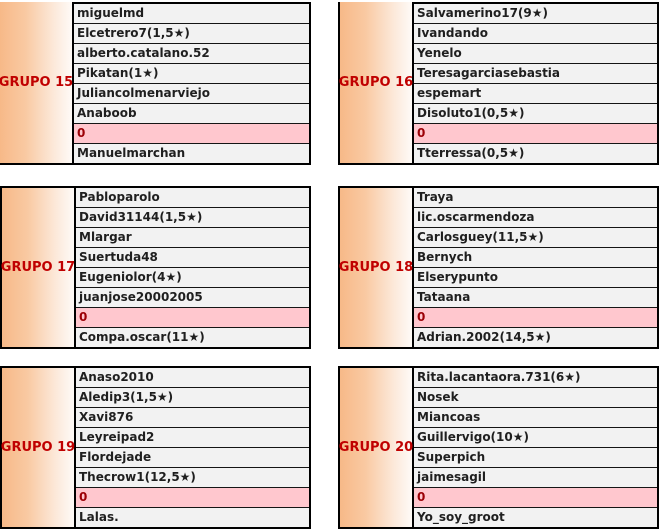 This screenshot has width=662, height=529. What do you see at coordinates (192, 458) in the screenshot?
I see `group-19-member-cell: Flordejade` at bounding box center [192, 458].